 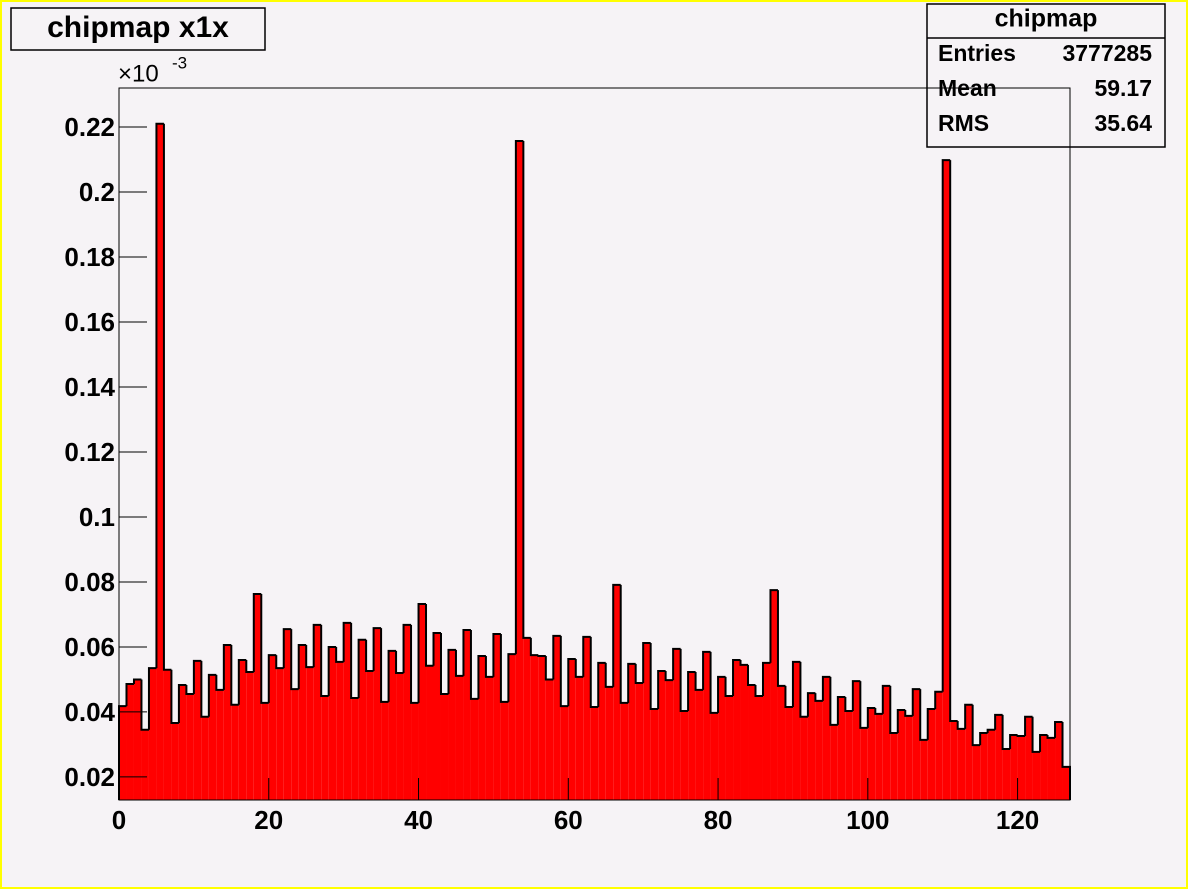 I want to click on stats-label: RMS, so click(x=963, y=123).